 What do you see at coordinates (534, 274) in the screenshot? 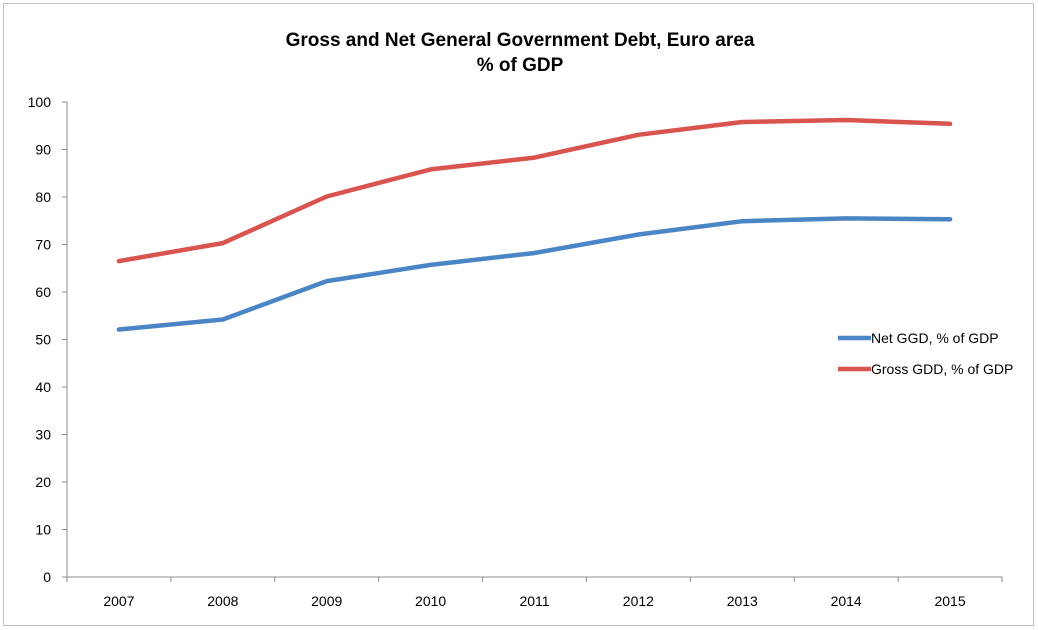
I see `series-line-net` at bounding box center [534, 274].